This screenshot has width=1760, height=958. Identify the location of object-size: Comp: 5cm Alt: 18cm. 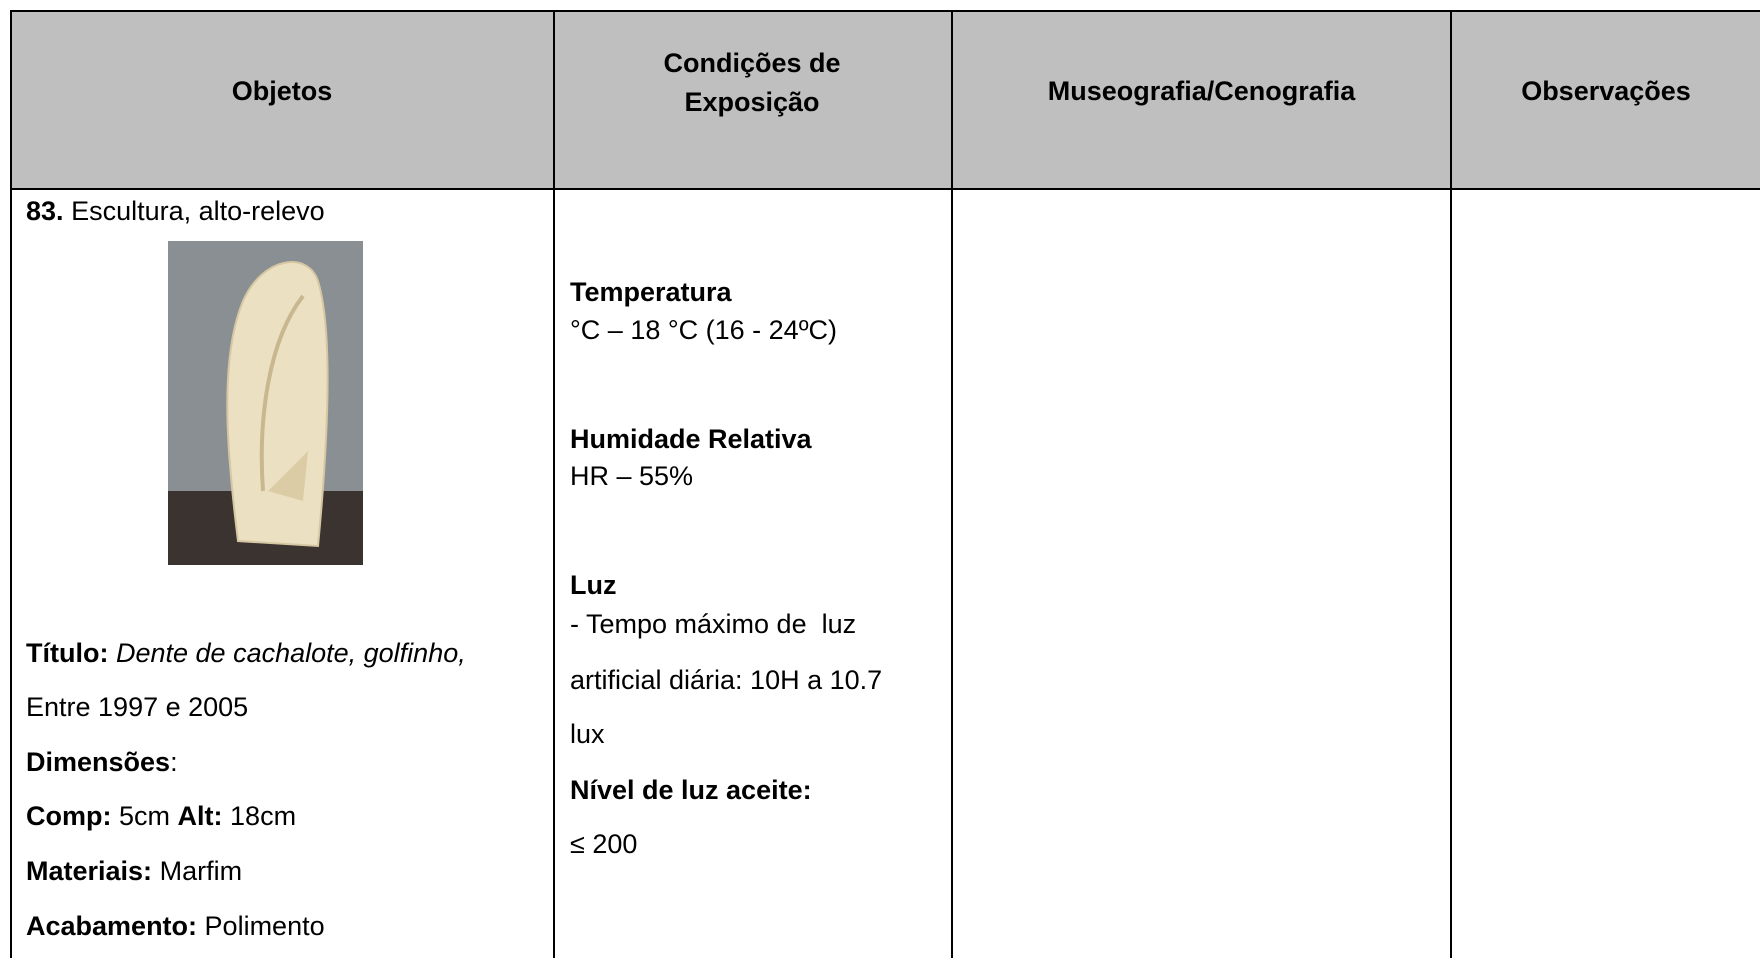
(161, 816).